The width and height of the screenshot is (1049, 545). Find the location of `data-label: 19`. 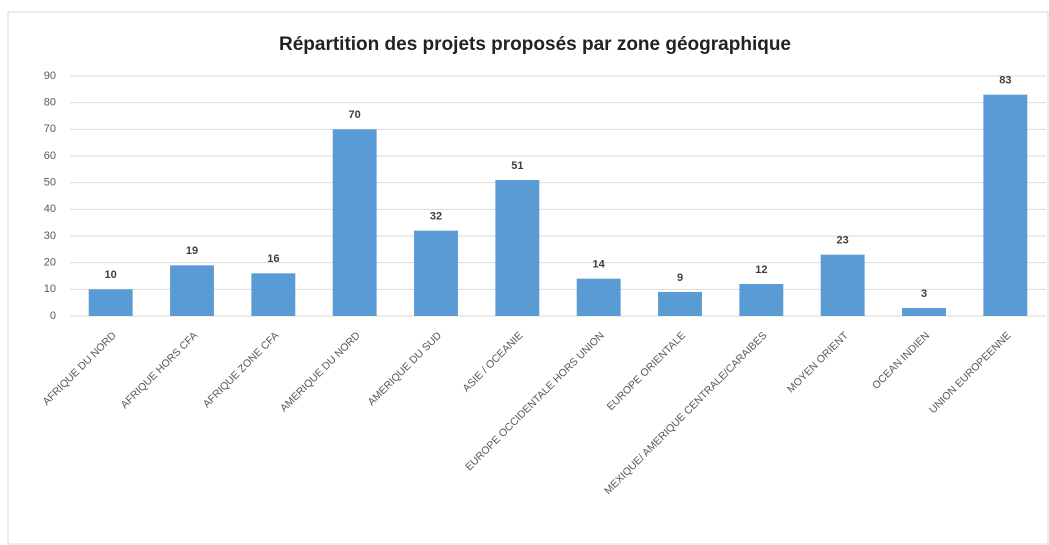

data-label: 19 is located at coordinates (192, 251).